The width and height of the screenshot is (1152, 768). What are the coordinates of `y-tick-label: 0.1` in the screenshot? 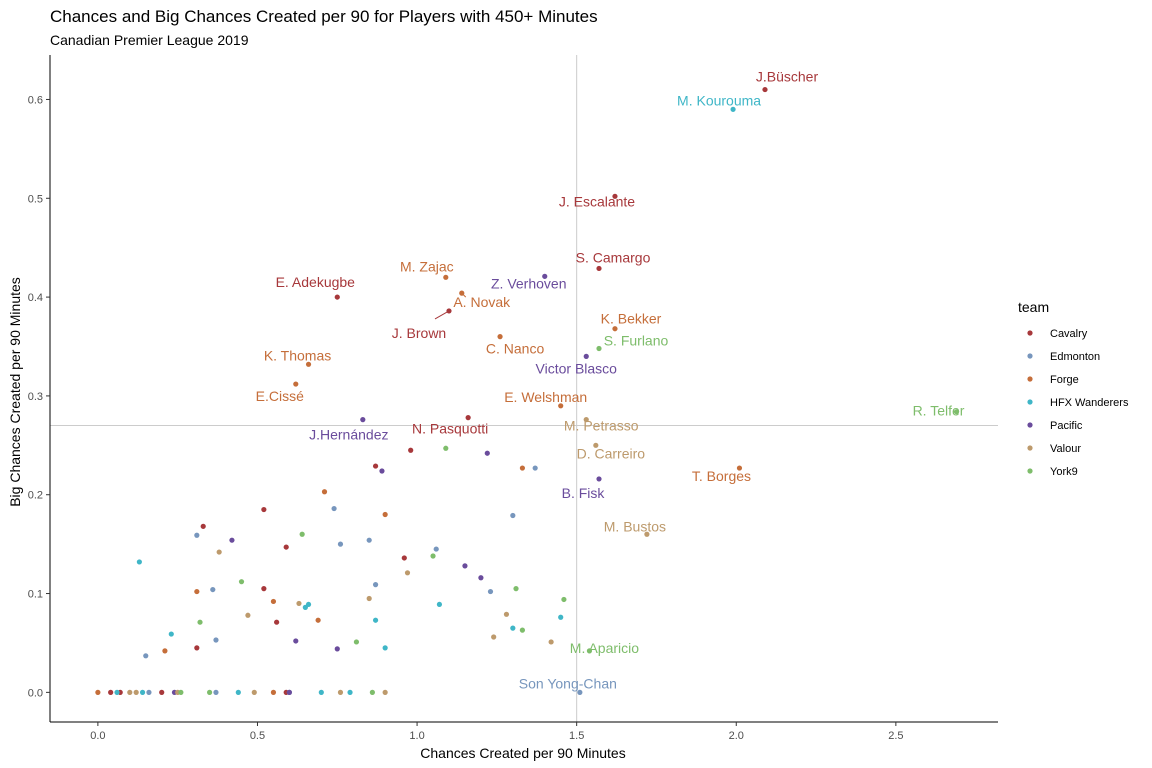 It's located at (35, 595).